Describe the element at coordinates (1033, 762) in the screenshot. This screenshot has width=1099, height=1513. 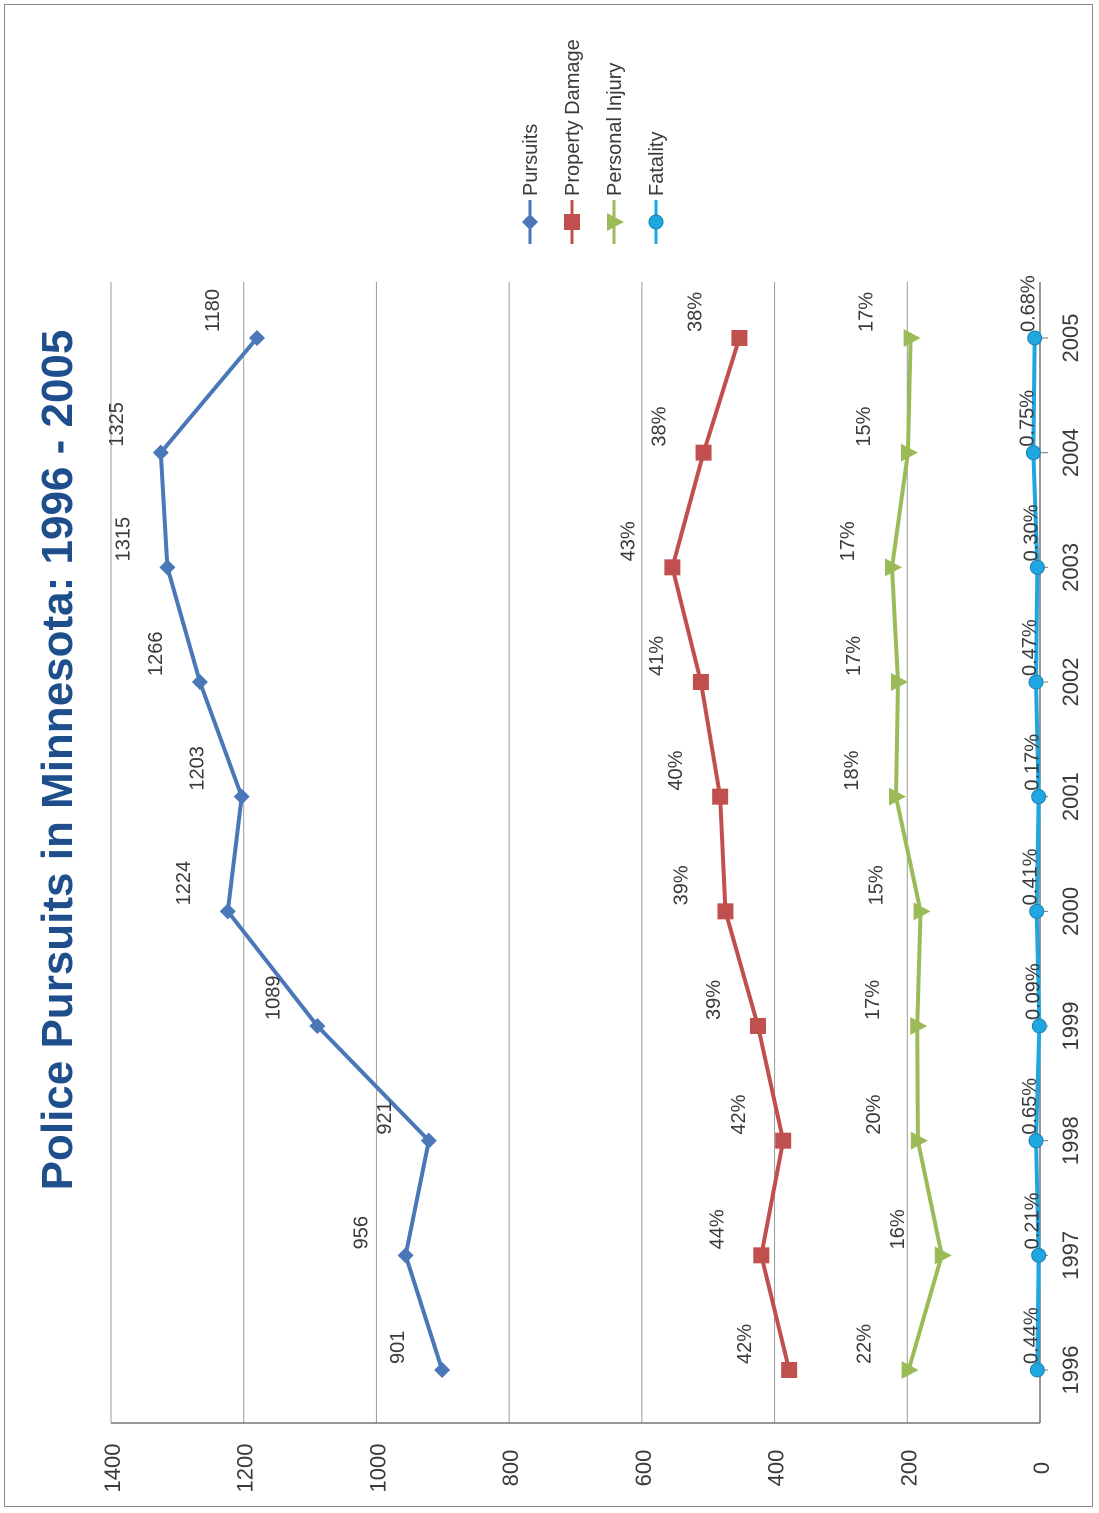
I see `fatality-data-label: 0.17%` at that location.